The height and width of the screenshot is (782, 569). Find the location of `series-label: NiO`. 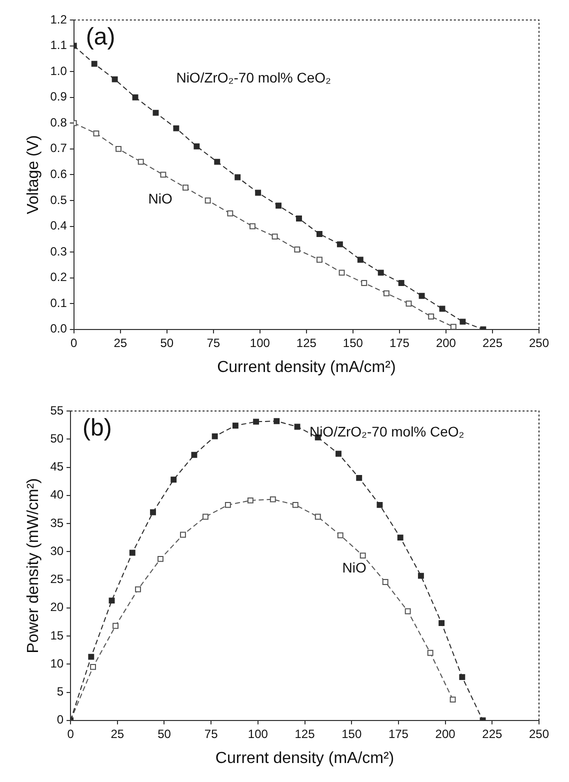

series-label: NiO is located at coordinates (160, 198).